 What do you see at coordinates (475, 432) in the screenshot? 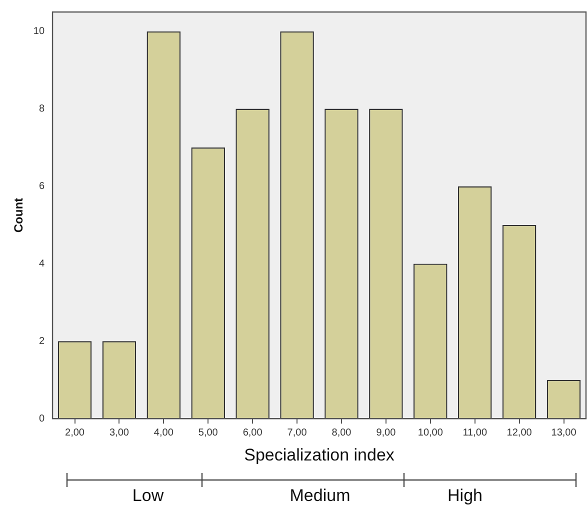
I see `x-tick-label: 11,00` at bounding box center [475, 432].